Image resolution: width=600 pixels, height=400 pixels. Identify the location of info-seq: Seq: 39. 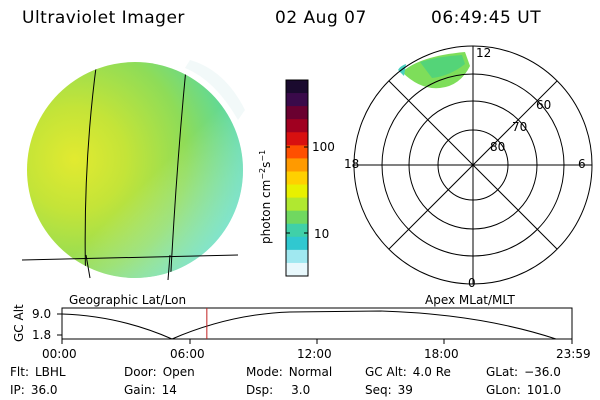
(389, 390).